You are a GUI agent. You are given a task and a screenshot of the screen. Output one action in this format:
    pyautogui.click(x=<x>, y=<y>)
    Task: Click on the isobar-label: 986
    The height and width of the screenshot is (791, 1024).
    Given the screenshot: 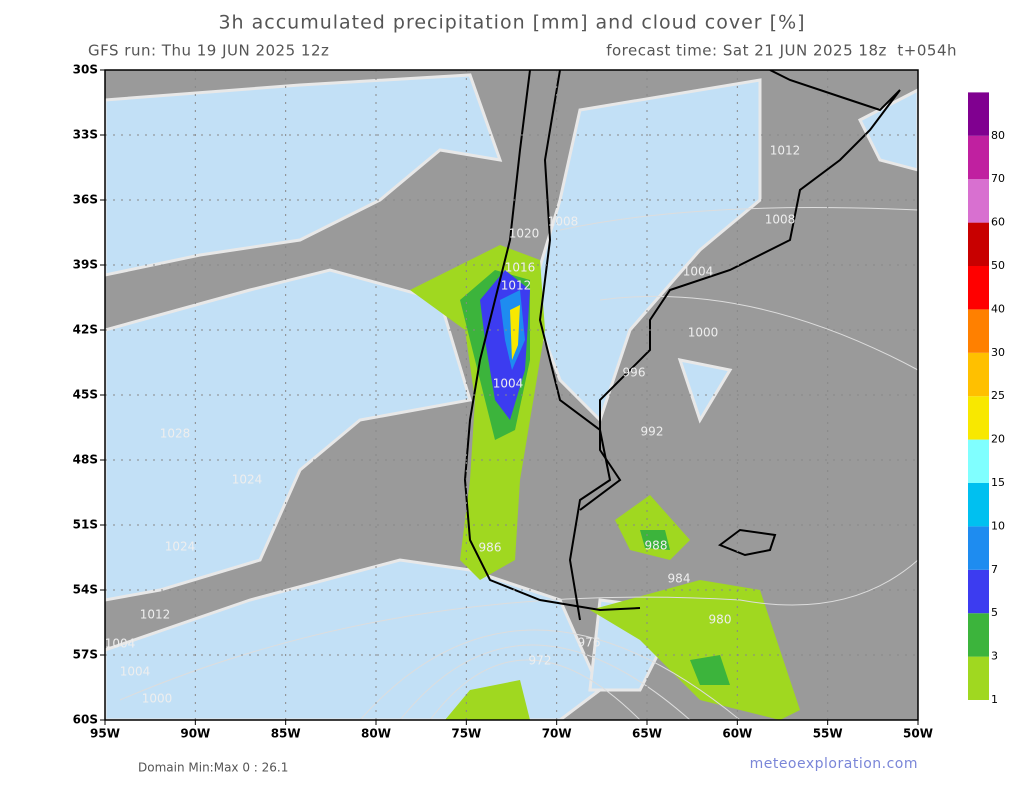 What is the action you would take?
    pyautogui.click(x=490, y=548)
    